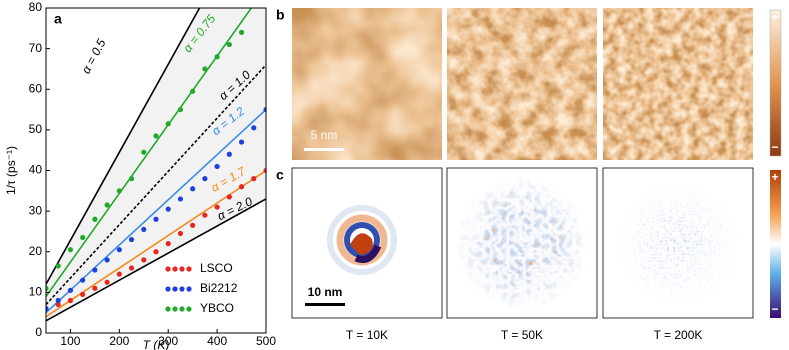 The image size is (789, 350). I want to click on y-tick-label: 50, so click(36, 129).